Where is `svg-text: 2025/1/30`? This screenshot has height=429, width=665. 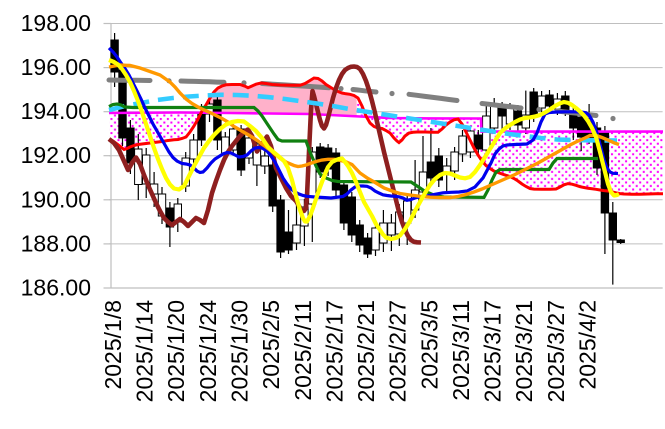 svg-text: 2025/1/30 is located at coordinates (240, 351).